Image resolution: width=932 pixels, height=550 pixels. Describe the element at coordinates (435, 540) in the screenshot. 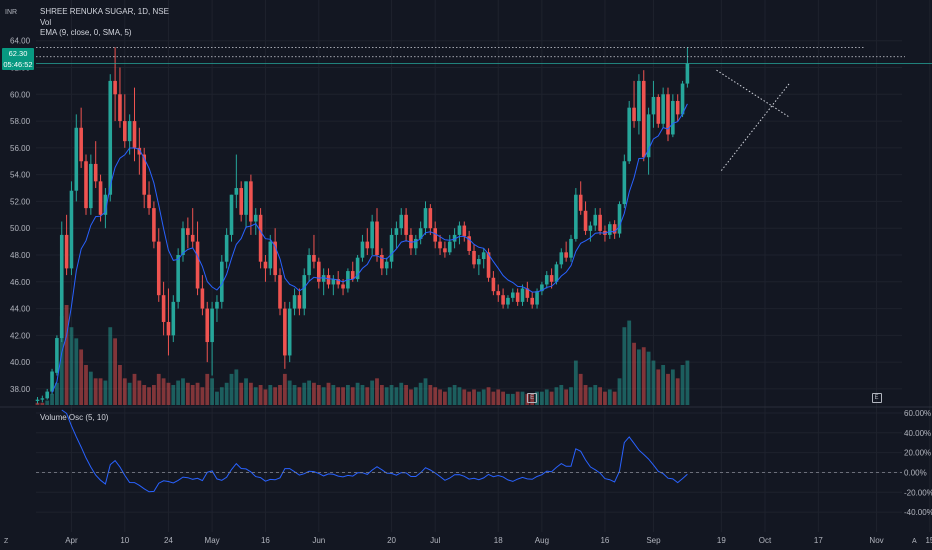

I see `time-tick-label: Jul` at that location.